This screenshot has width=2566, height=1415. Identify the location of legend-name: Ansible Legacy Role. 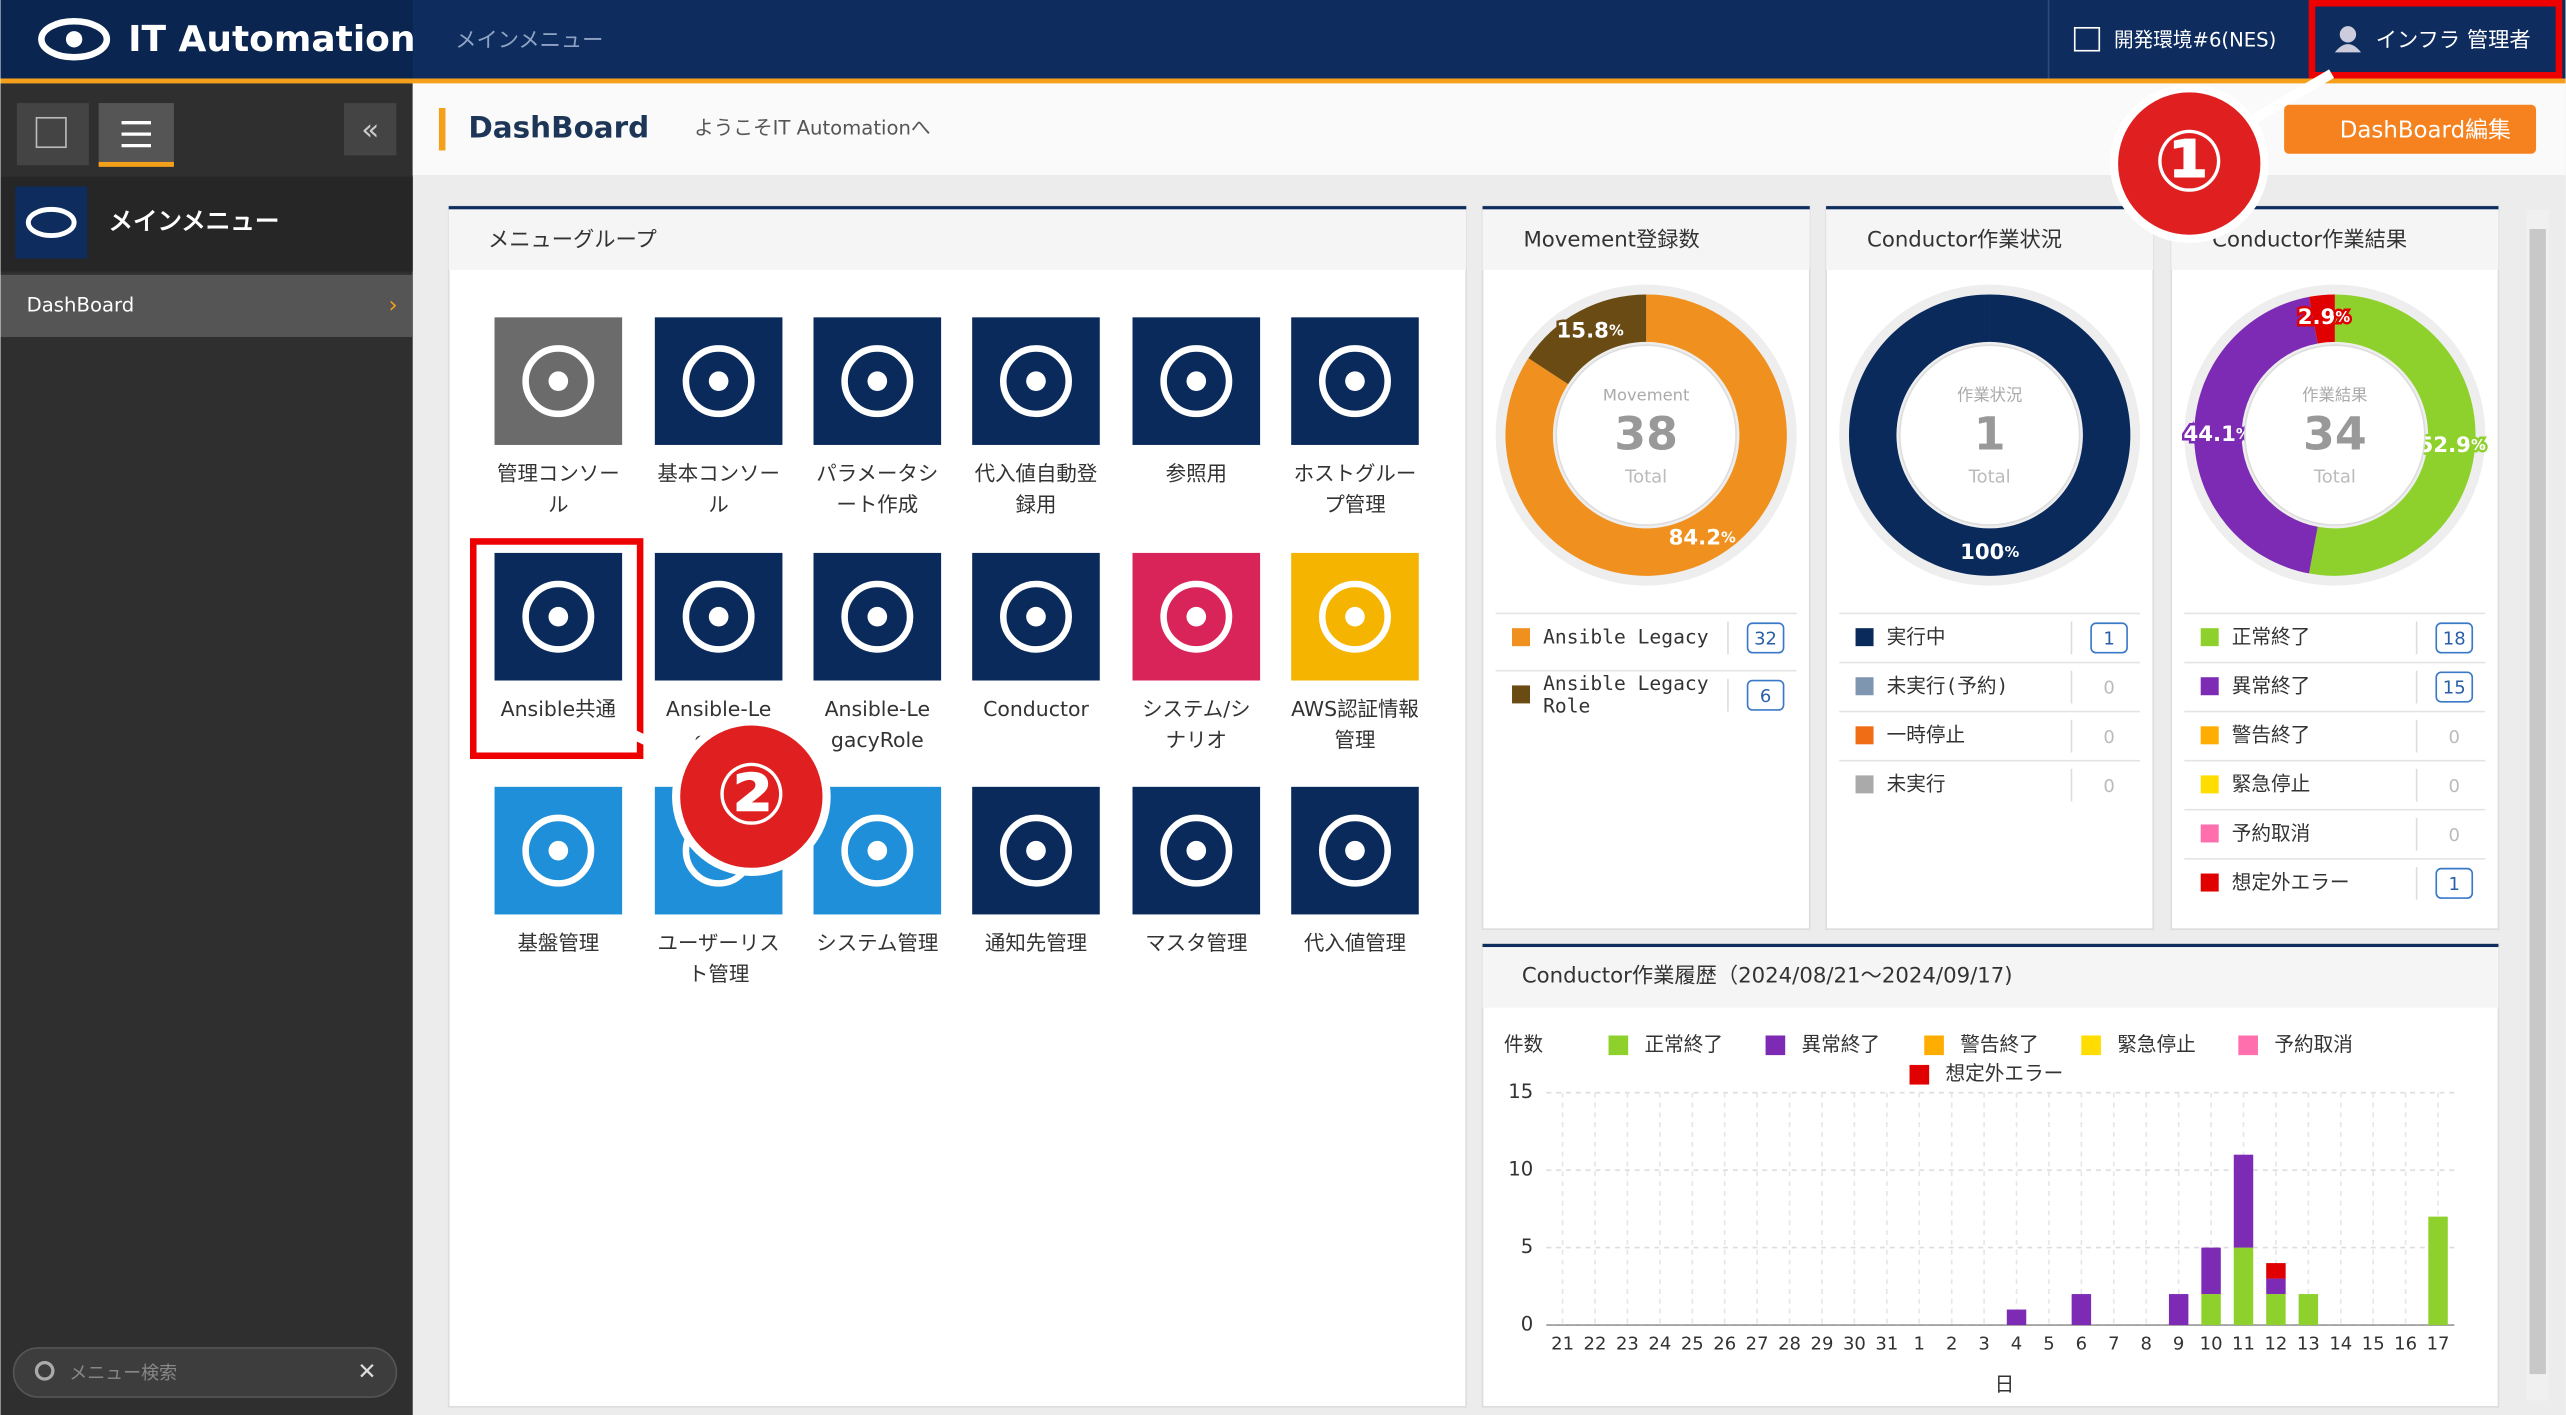
(1631, 694).